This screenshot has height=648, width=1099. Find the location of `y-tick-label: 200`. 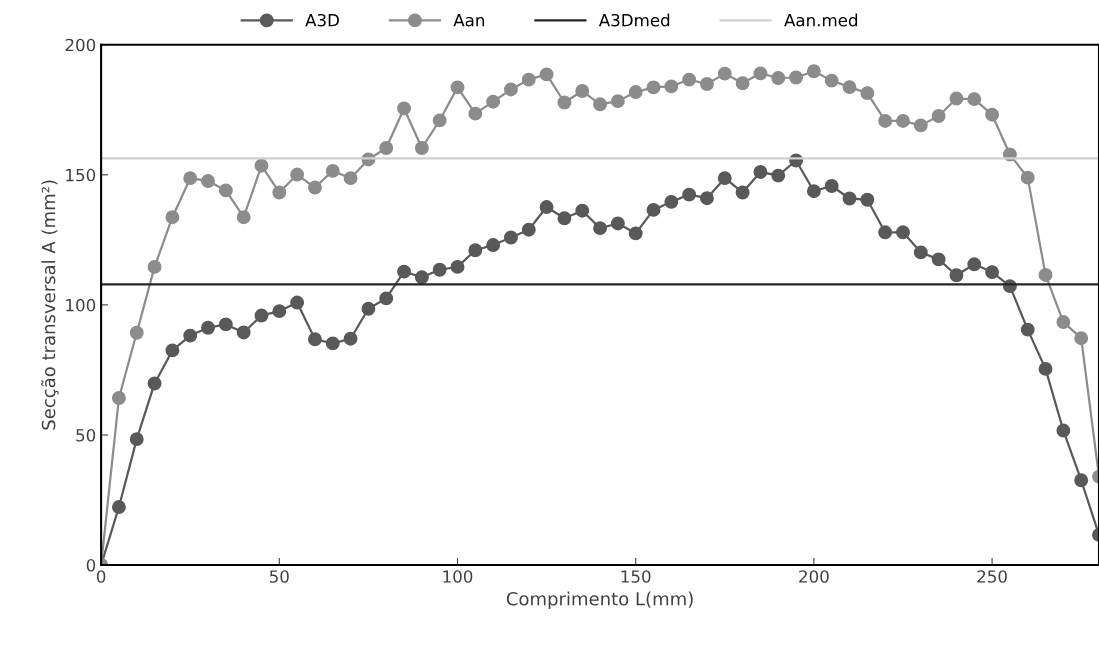

y-tick-label: 200 is located at coordinates (80, 45).